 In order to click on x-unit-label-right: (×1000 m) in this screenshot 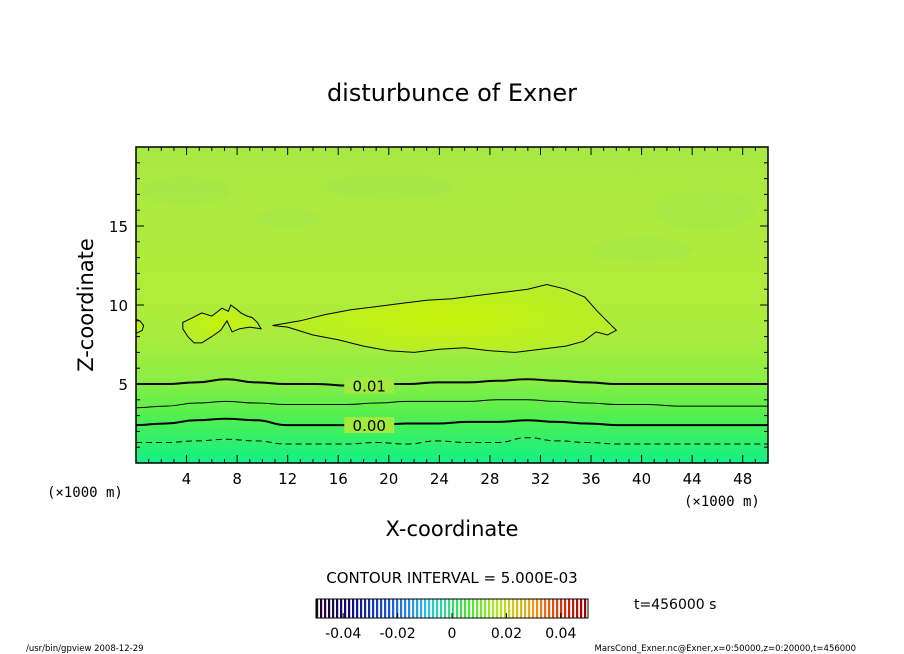, I will do `click(722, 502)`.